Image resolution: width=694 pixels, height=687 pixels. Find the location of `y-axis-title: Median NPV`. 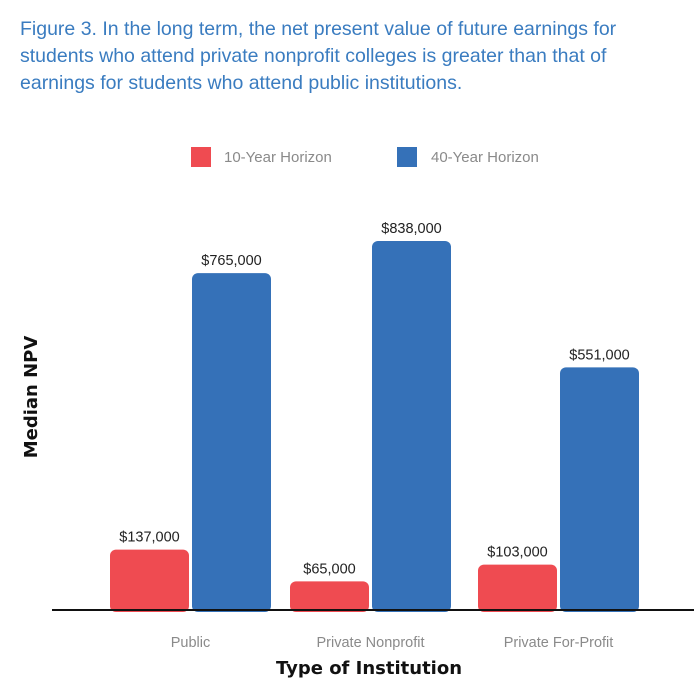

y-axis-title: Median NPV is located at coordinates (31, 397).